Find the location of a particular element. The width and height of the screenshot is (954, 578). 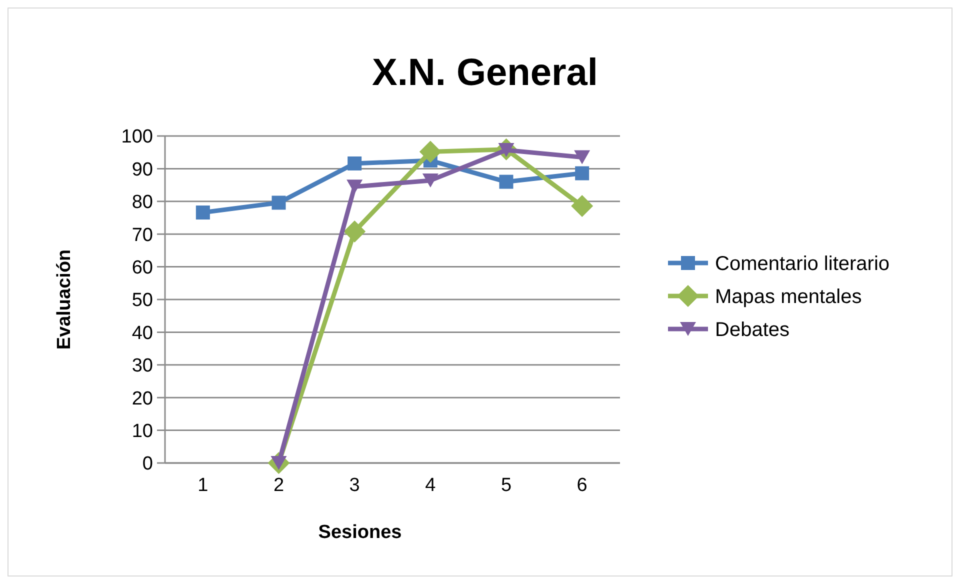

x-tick-label: 2 is located at coordinates (278, 485).